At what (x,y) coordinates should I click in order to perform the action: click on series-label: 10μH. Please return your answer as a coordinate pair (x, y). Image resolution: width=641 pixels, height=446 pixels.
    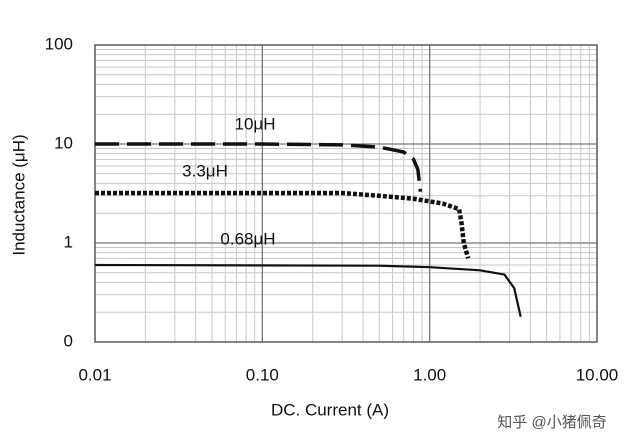
    Looking at the image, I should click on (255, 123).